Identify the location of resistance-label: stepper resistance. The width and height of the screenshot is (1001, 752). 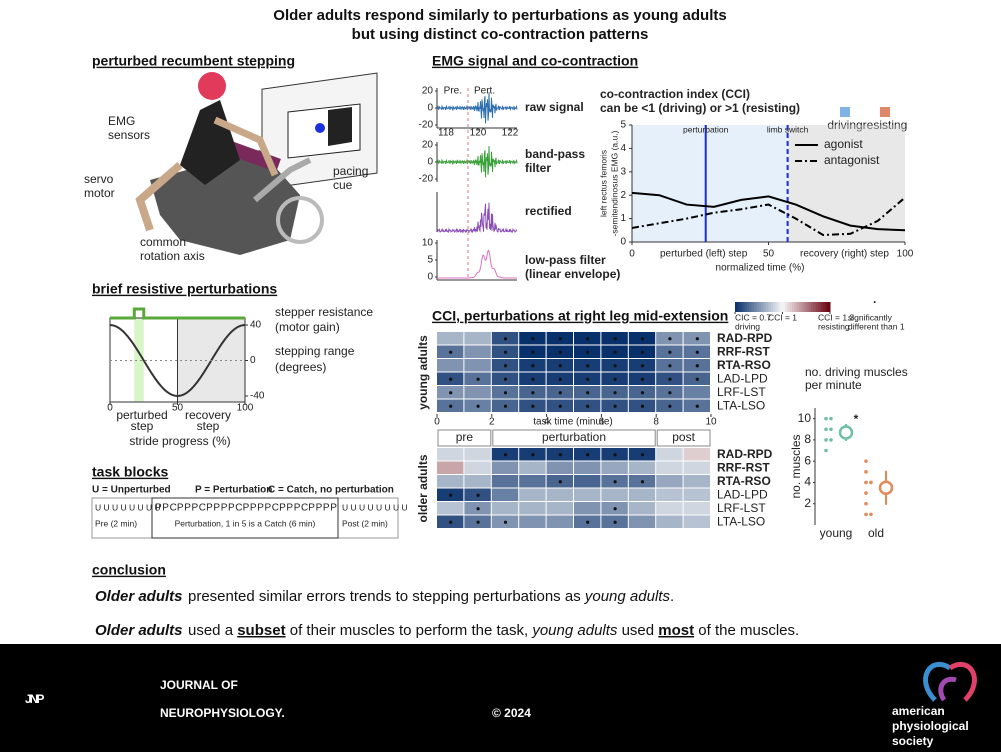
(324, 312).